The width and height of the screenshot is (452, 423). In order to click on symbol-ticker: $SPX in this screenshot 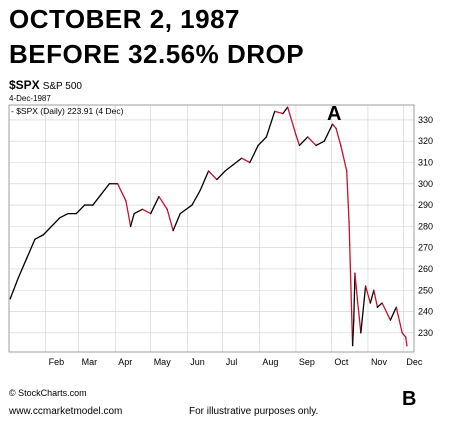, I will do `click(24, 85)`.